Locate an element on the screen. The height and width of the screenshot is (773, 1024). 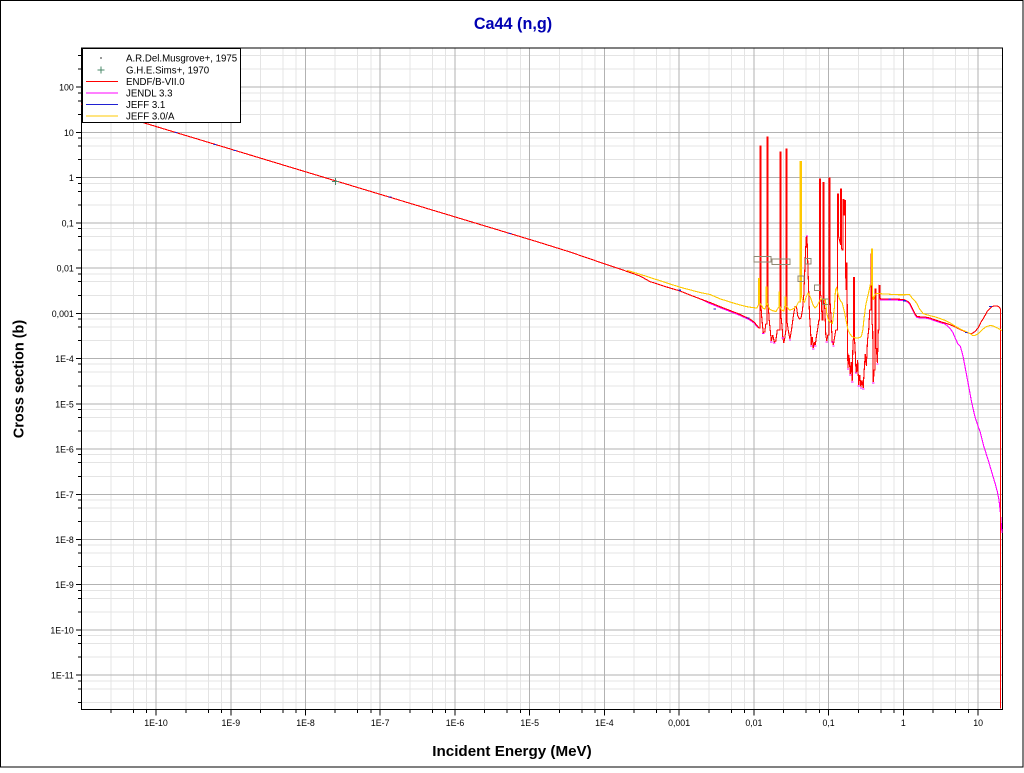
svg-text: Cross section (b) is located at coordinates (20, 379).